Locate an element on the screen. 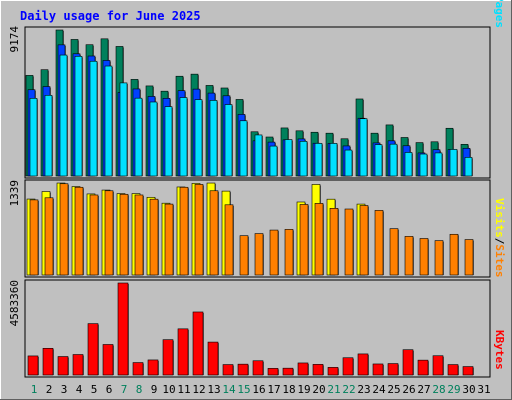  day-label-15: 15 is located at coordinates (243, 389).